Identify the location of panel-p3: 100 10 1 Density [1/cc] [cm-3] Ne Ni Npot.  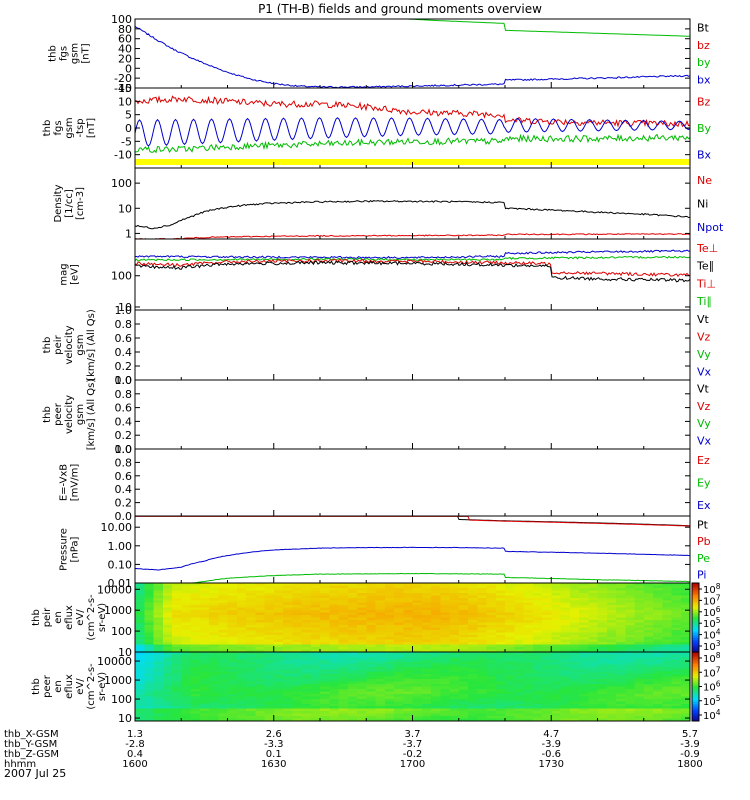
(388, 203).